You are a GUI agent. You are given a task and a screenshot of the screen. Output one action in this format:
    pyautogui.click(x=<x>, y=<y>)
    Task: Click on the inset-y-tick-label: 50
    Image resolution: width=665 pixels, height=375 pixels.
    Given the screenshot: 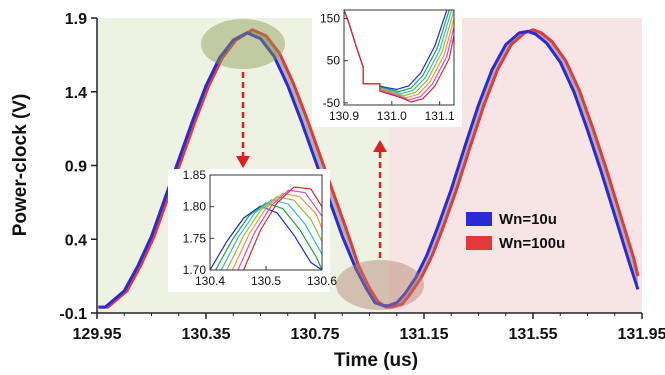 What is the action you would take?
    pyautogui.click(x=334, y=61)
    